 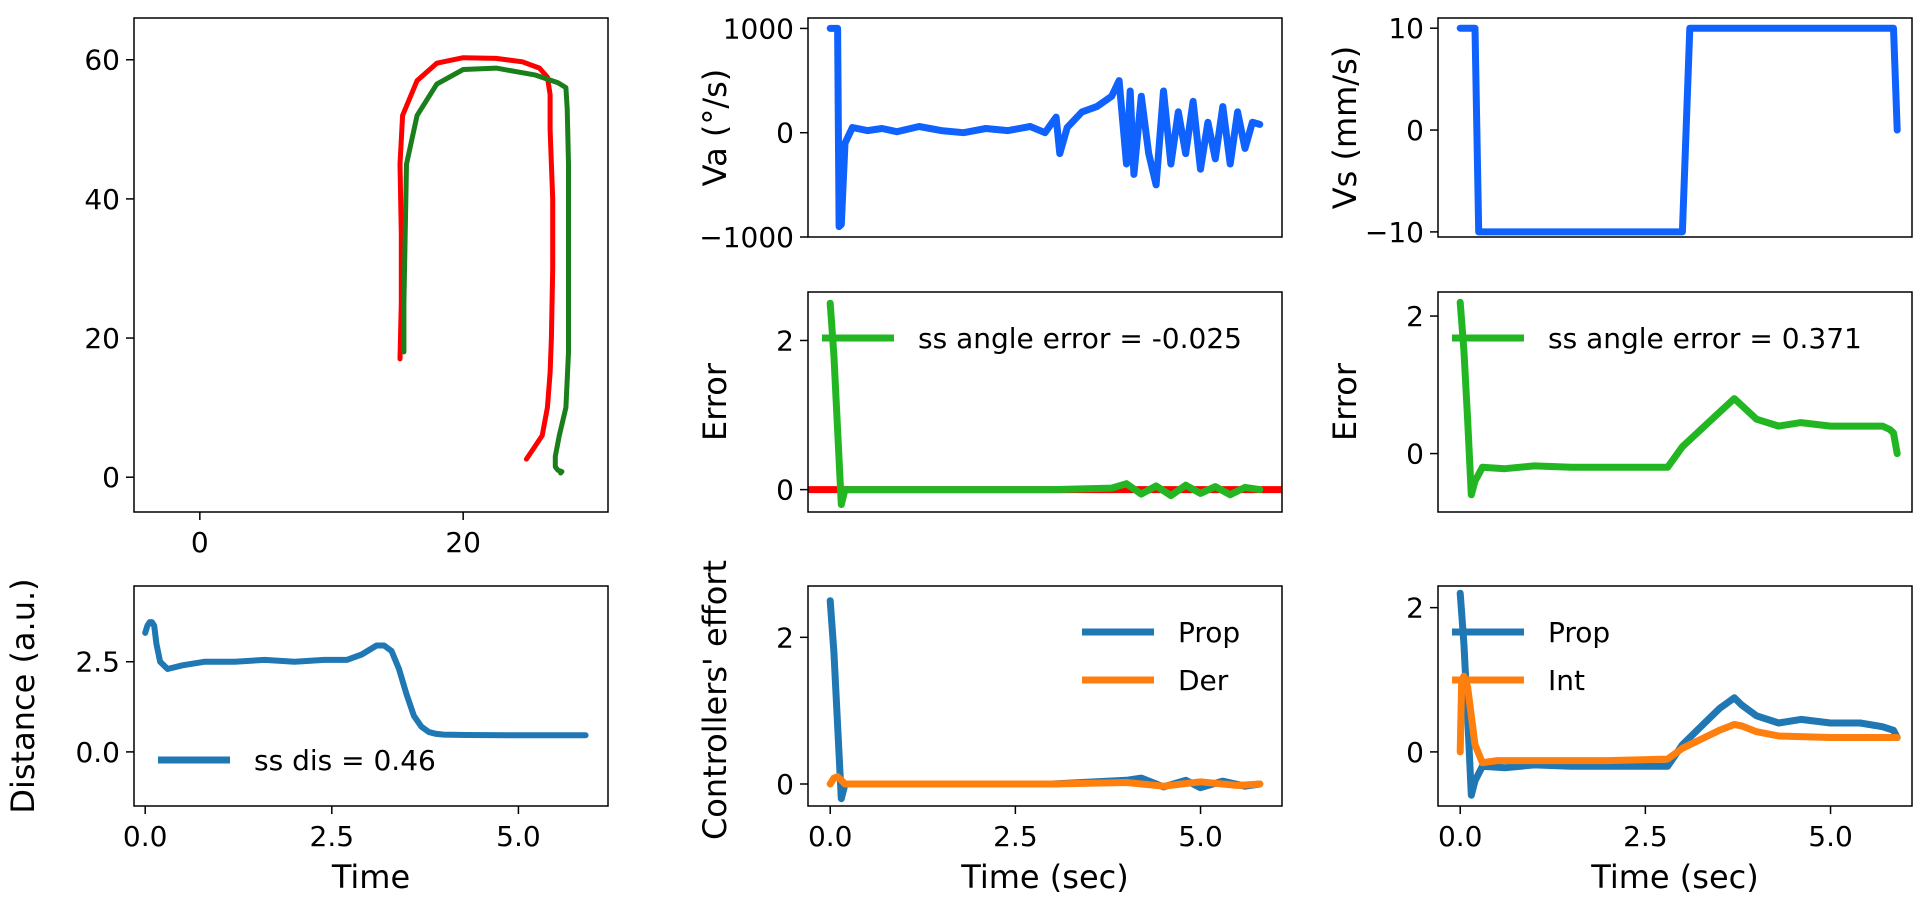 I want to click on x-tick-label-trajectory-0: 0, so click(x=200, y=542).